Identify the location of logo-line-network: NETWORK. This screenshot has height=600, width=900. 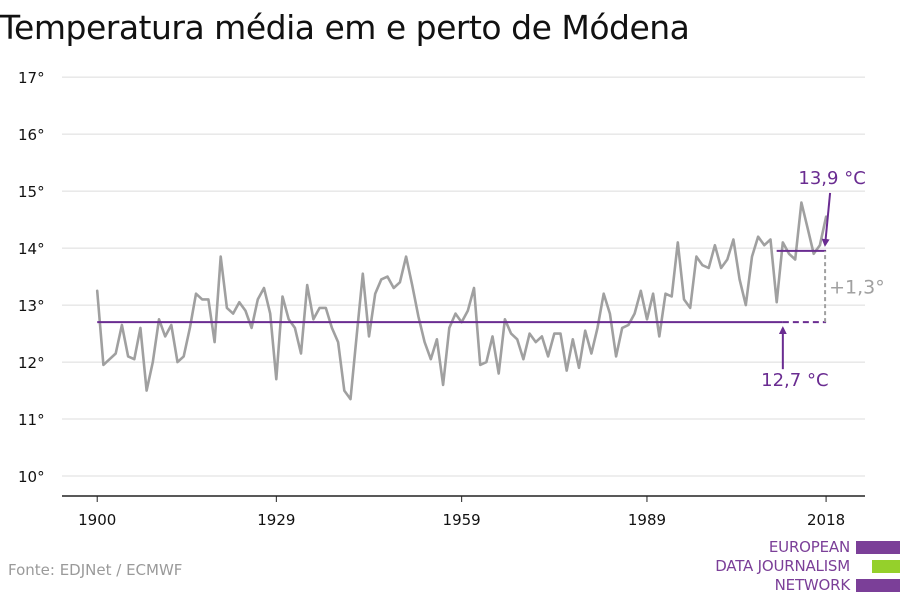
(812, 585).